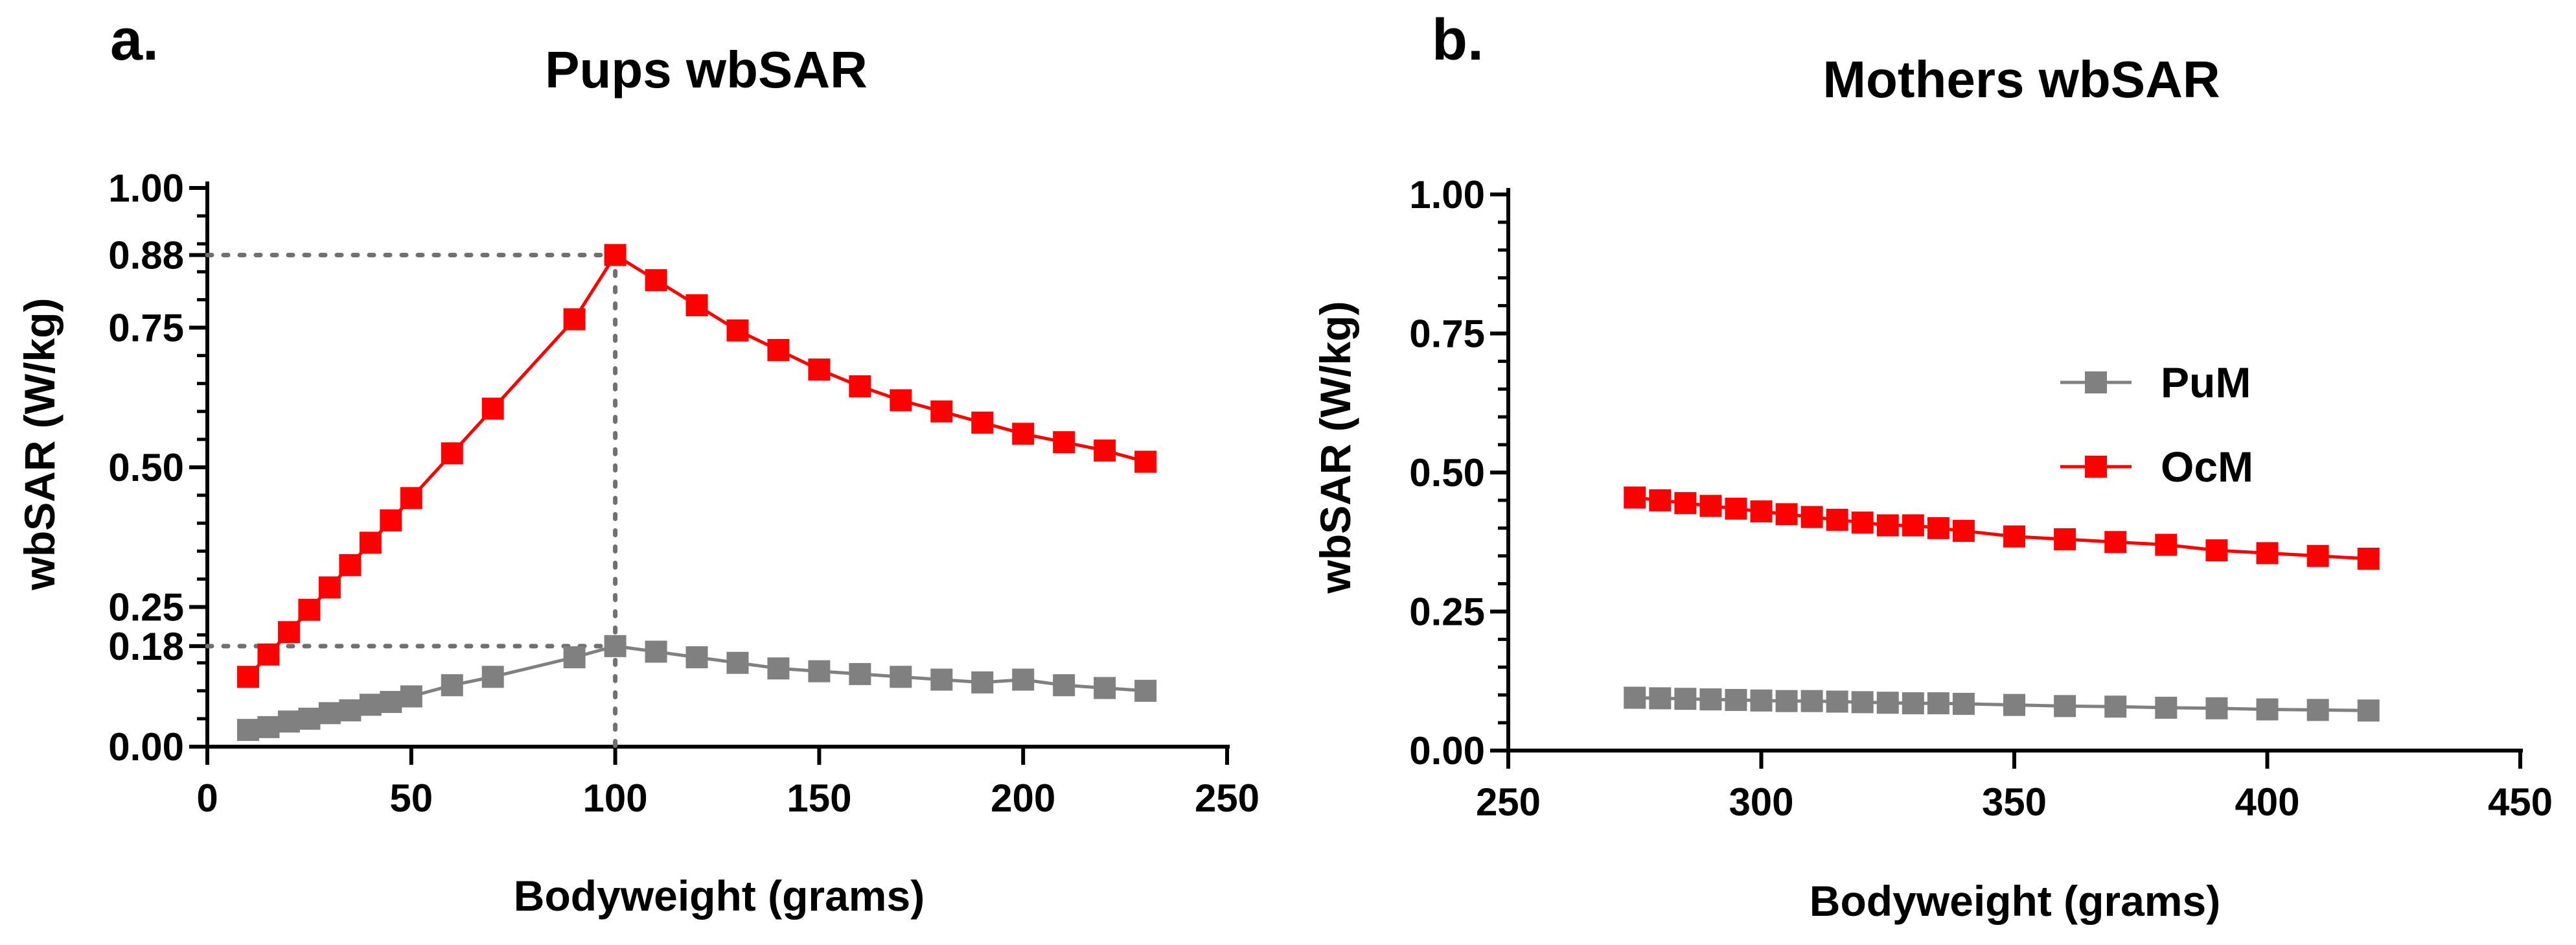 The image size is (2576, 945). I want to click on panel-a-ylabel: wbSAR (W/kg), so click(39, 445).